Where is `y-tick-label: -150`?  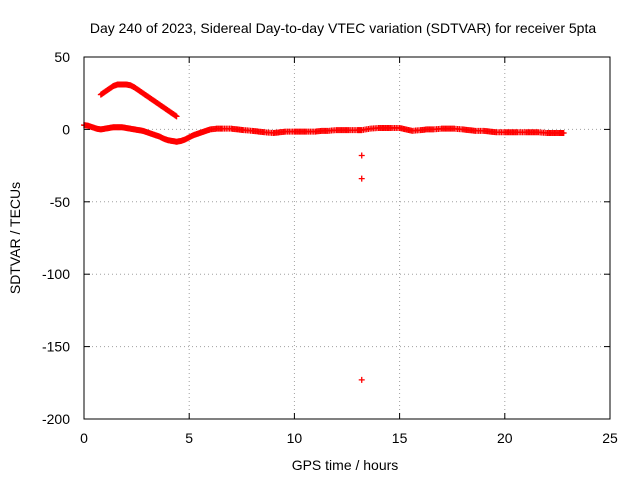 y-tick-label: -150 is located at coordinates (56, 347).